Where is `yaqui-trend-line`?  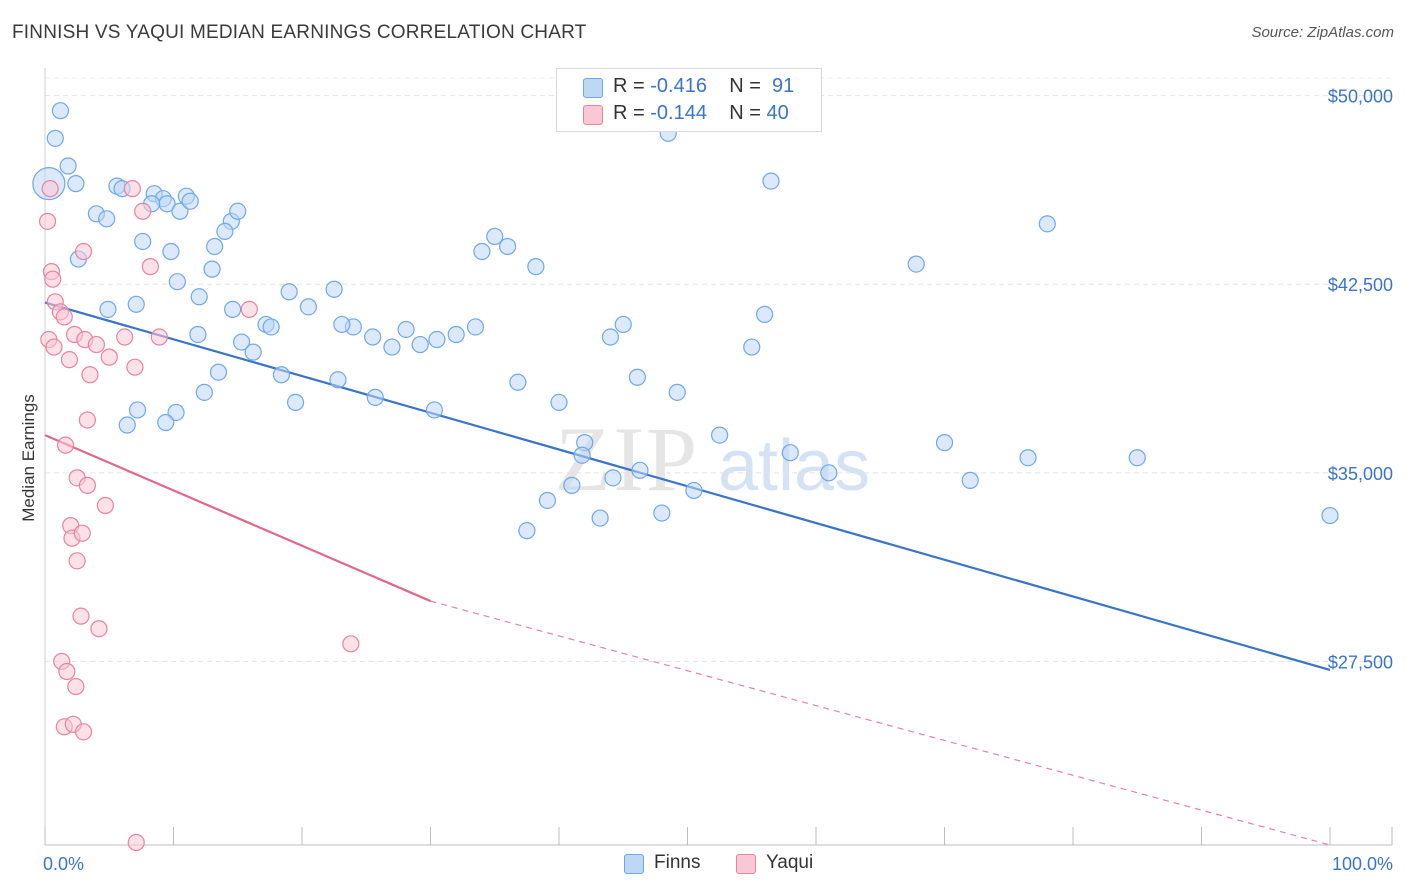
yaqui-trend-line is located at coordinates (237, 518).